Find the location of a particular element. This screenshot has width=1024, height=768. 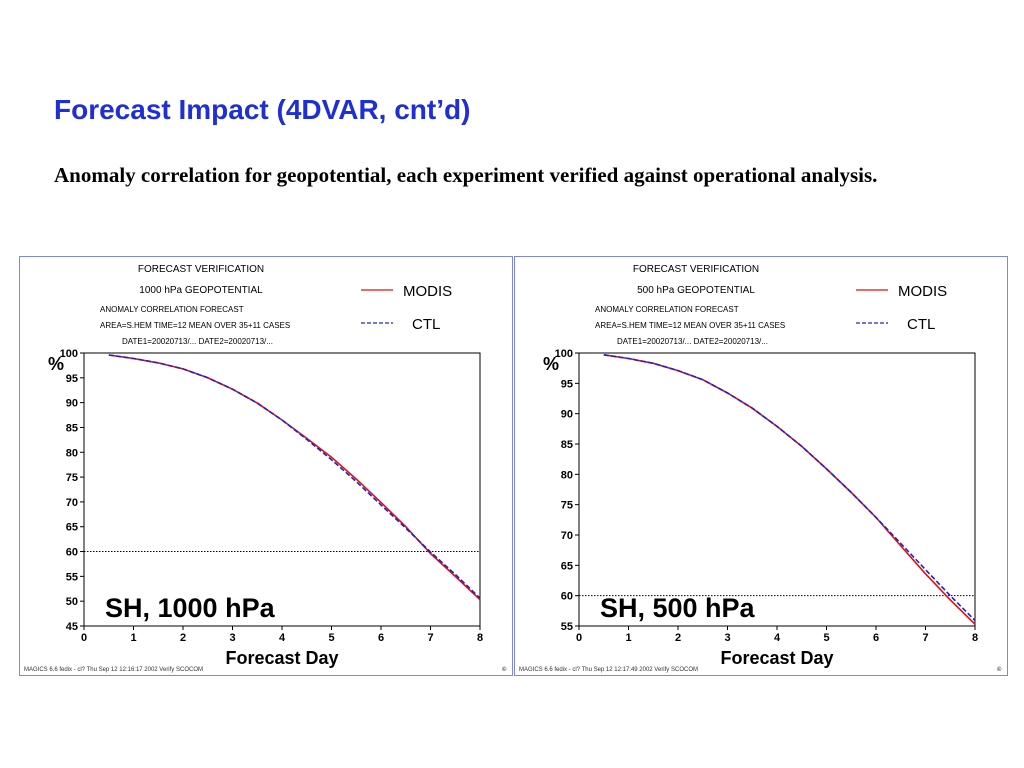

chart-header-line-1: 1000 hPa GEOPOTENTIAL is located at coordinates (201, 290).